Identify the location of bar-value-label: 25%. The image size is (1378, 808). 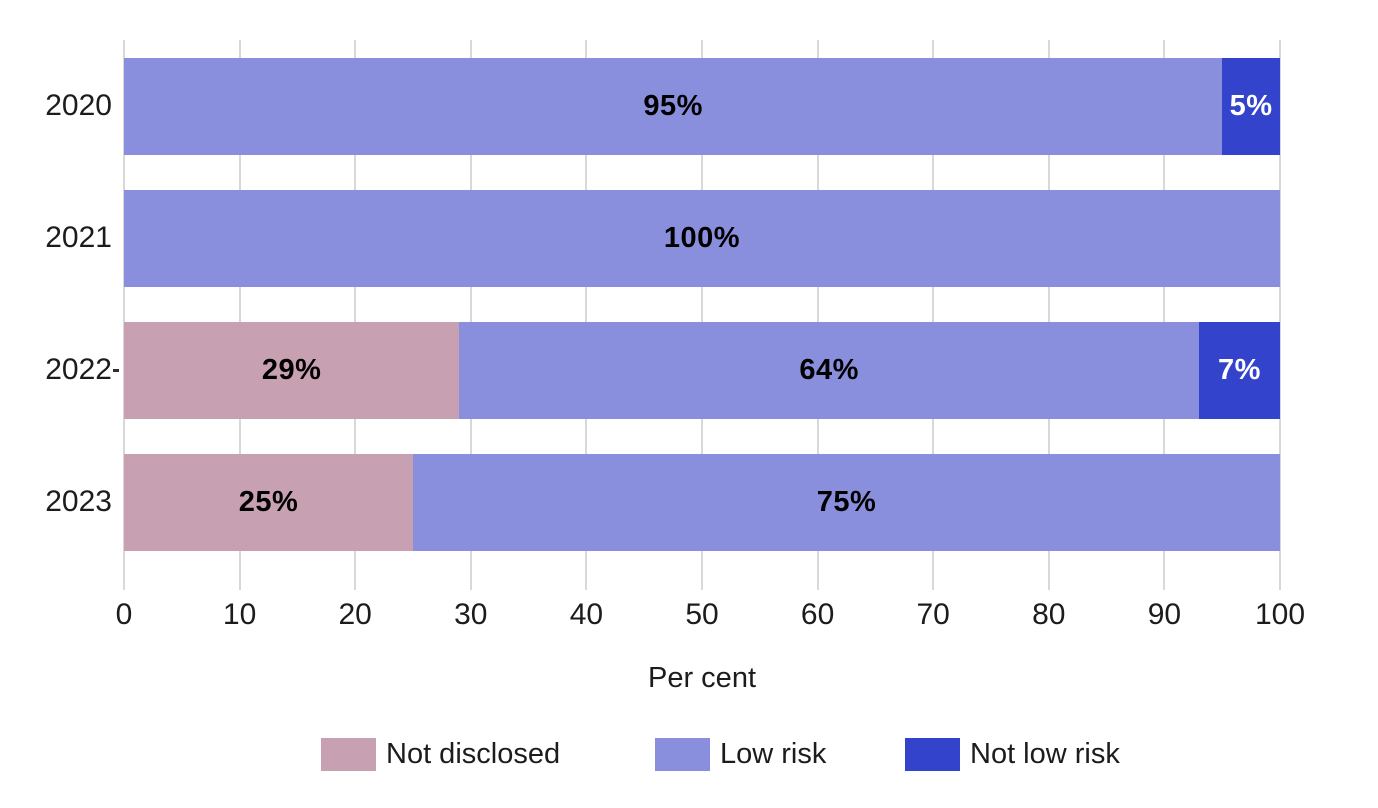
(268, 501).